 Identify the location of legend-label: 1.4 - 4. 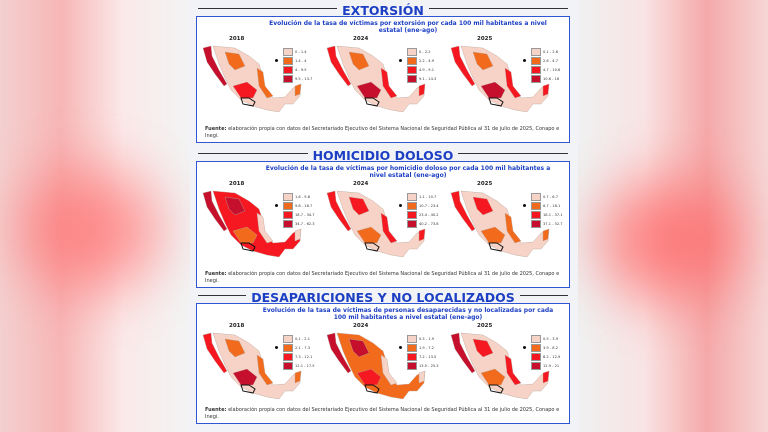
(301, 61).